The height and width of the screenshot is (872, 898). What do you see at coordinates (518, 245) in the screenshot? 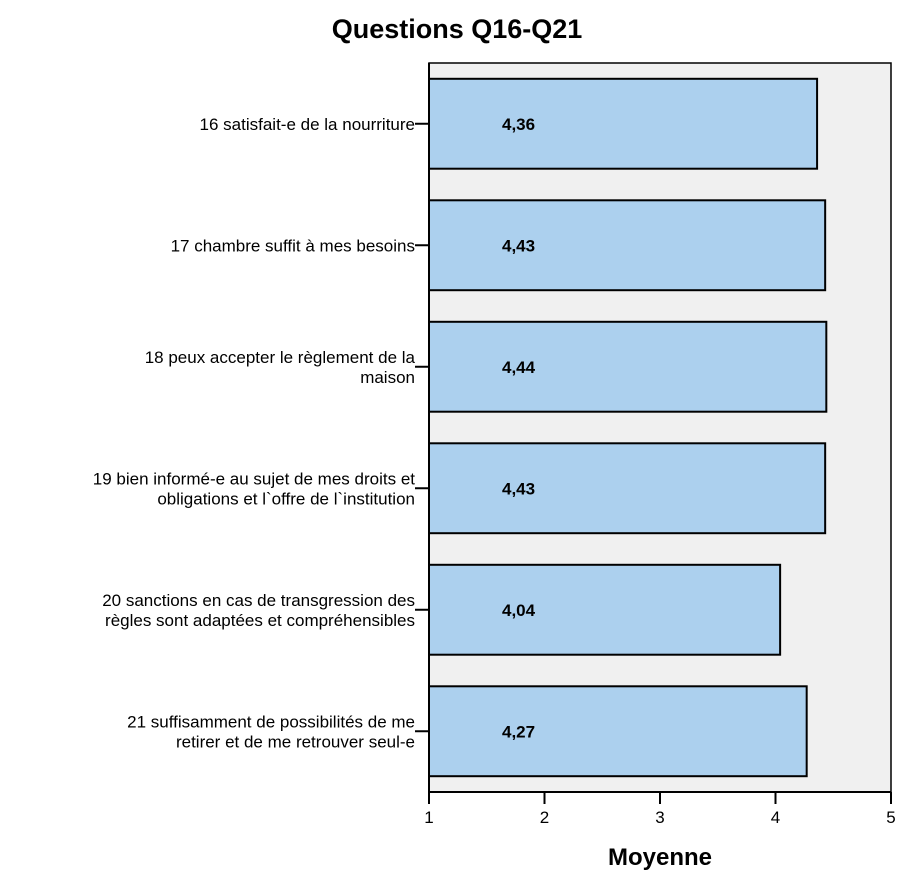
I see `data-label-2: 4,43` at bounding box center [518, 245].